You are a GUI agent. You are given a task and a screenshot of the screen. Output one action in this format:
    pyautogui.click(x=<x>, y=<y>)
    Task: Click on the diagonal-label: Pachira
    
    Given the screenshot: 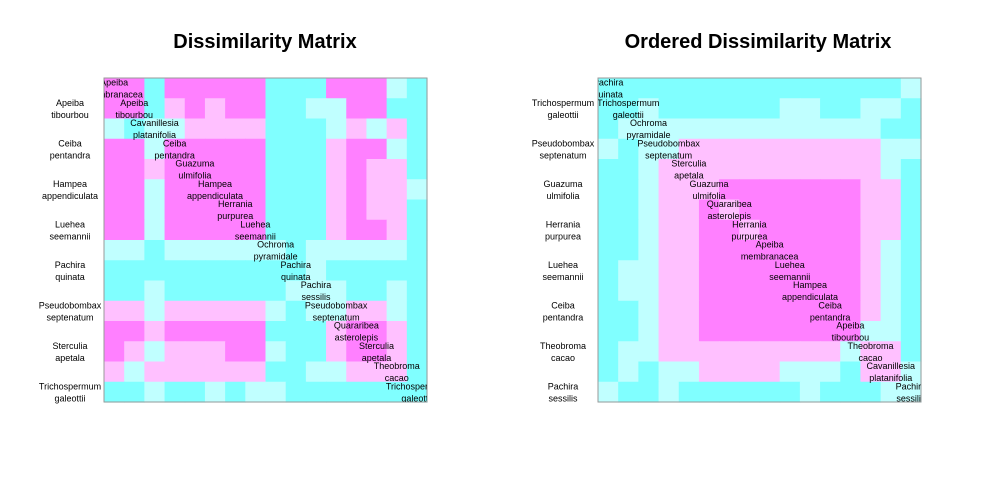 What is the action you would take?
    pyautogui.click(x=296, y=265)
    